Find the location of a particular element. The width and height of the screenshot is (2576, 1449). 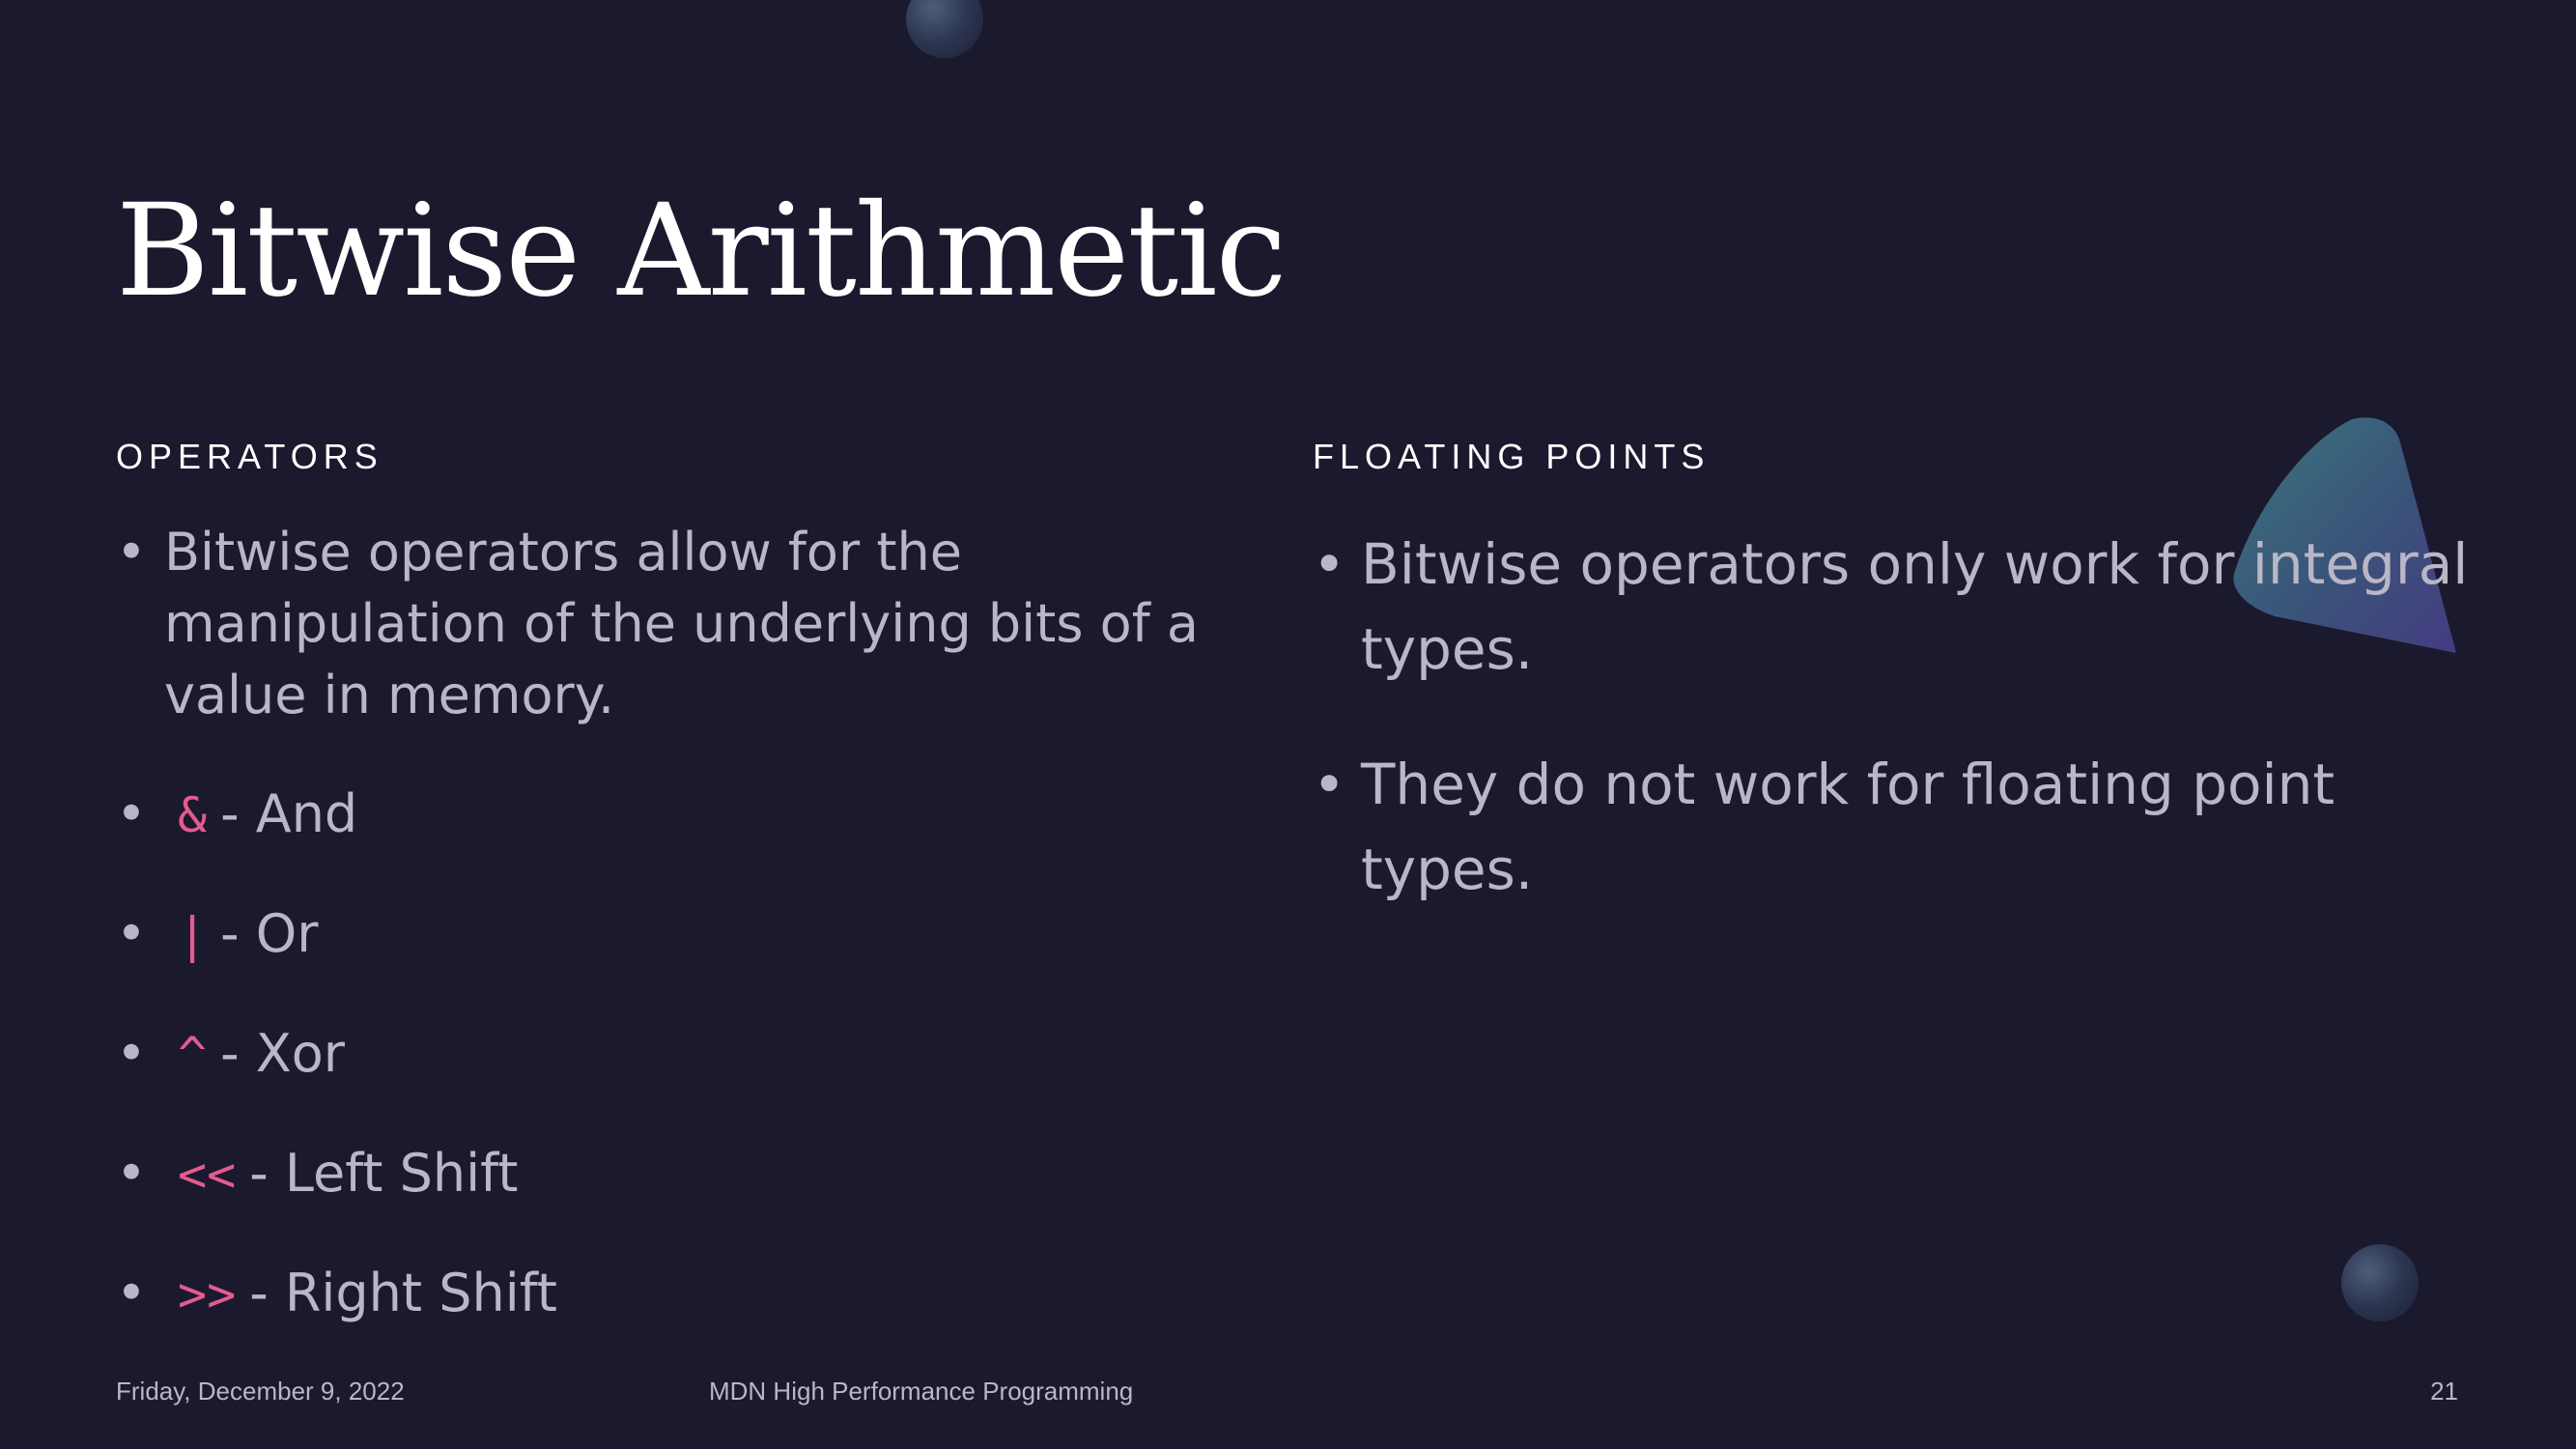

footer-presentation-title: MDN High Performance Programming is located at coordinates (921, 1391).